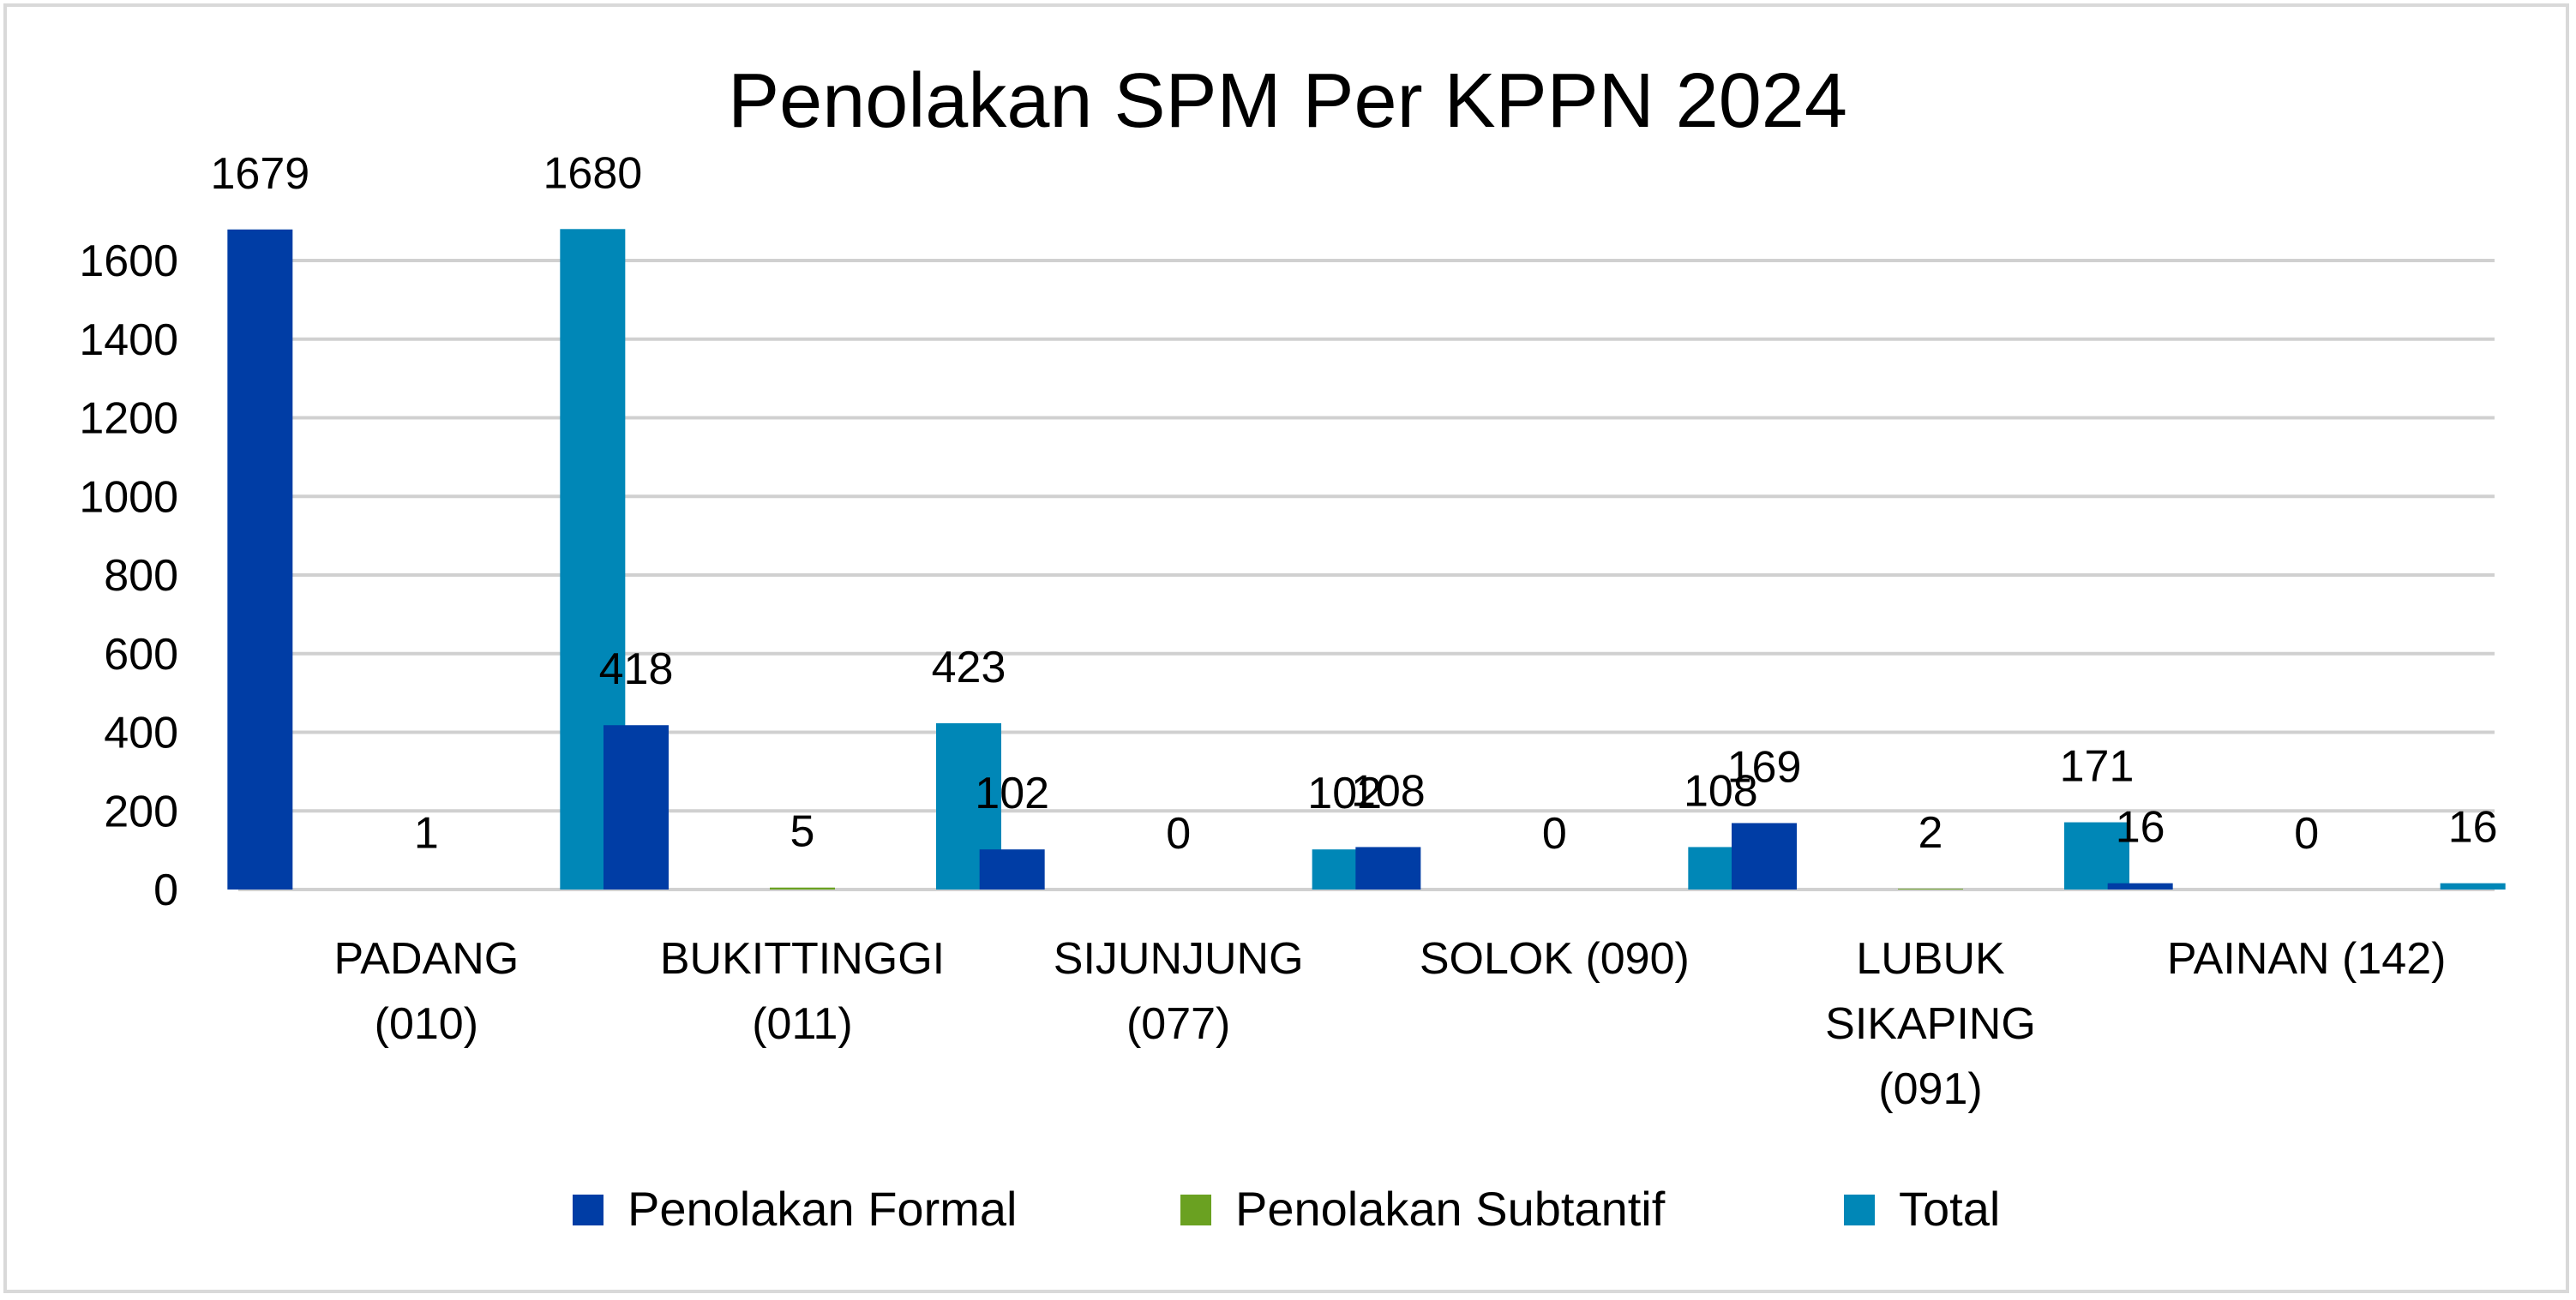 The height and width of the screenshot is (1300, 2576). Describe the element at coordinates (592, 173) in the screenshot. I see `data-label: 1680` at that location.